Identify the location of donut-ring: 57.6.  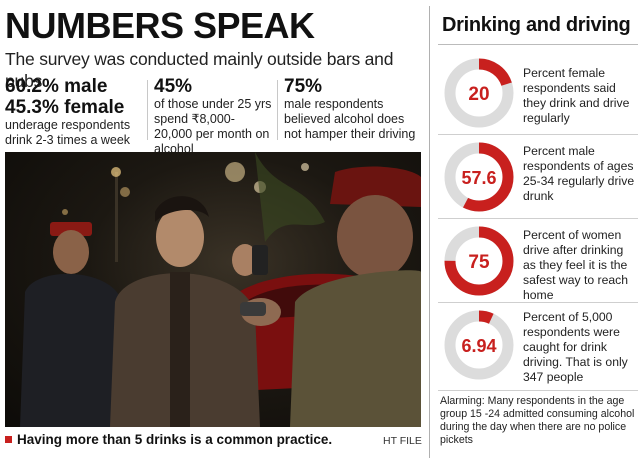
(479, 177).